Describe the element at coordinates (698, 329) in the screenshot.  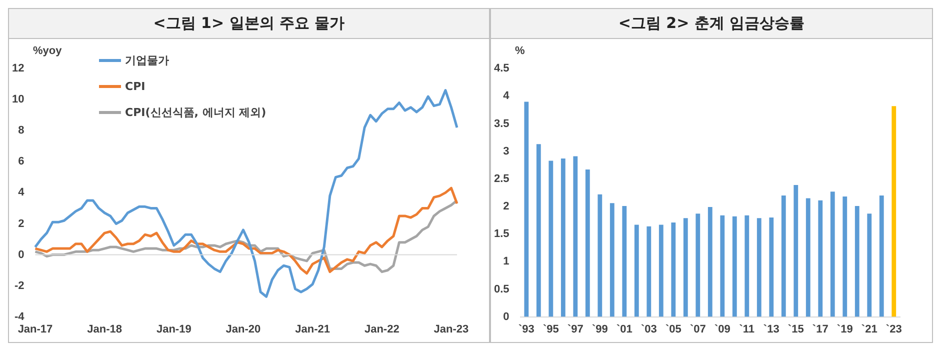
I see `x-tick-label: `07` at that location.